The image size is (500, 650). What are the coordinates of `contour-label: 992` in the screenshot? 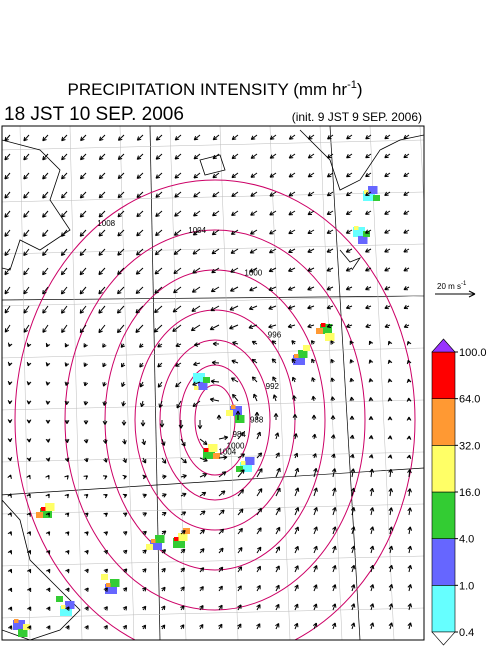 It's located at (273, 386).